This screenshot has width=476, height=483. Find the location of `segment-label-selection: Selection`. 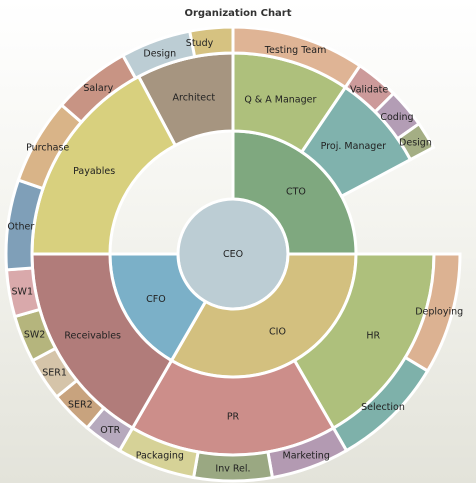

segment-label-selection: Selection is located at coordinates (383, 407).